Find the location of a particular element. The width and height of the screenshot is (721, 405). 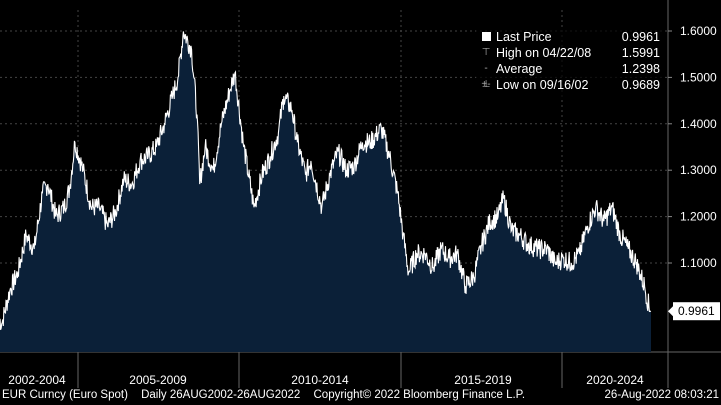

y-tick-label: 1.2000 is located at coordinates (698, 217).